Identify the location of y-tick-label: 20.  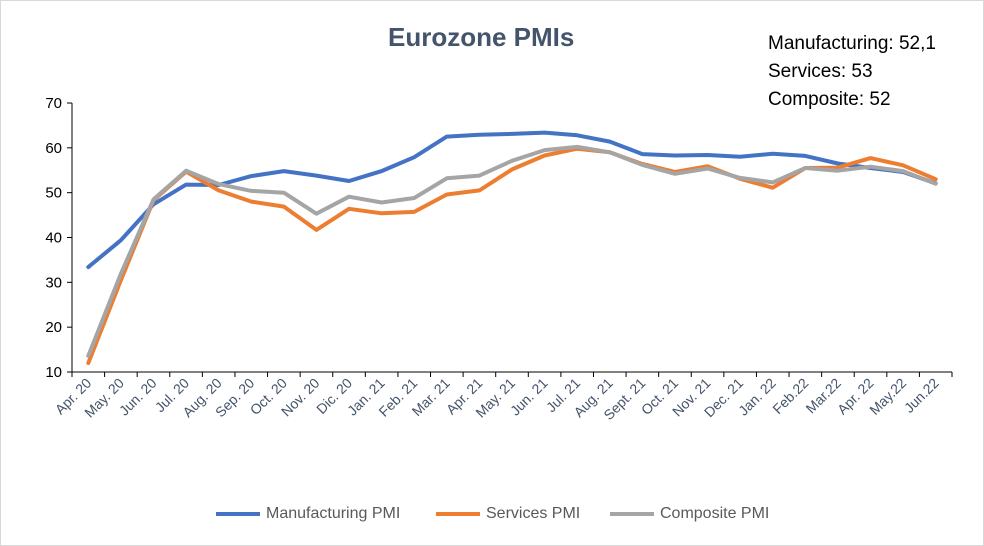
(53, 327).